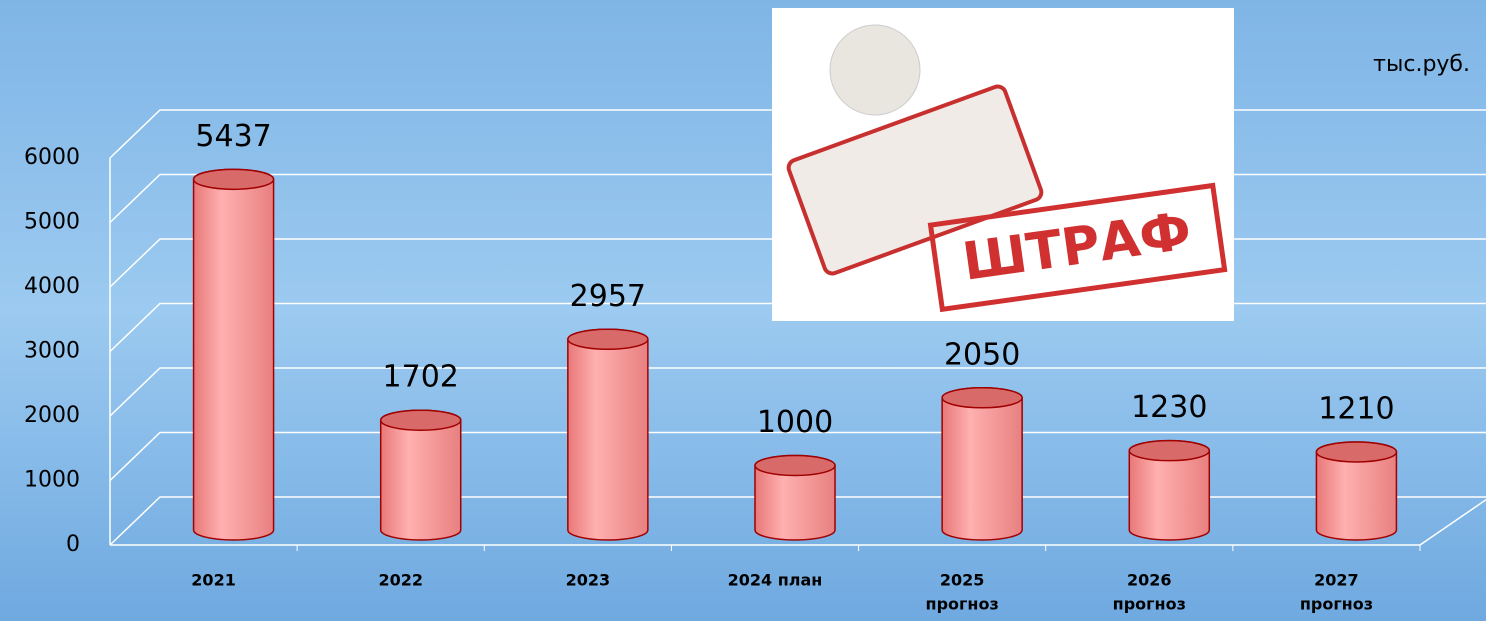 Image resolution: width=1486 pixels, height=621 pixels. Describe the element at coordinates (608, 296) in the screenshot. I see `value-label: 2957` at that location.